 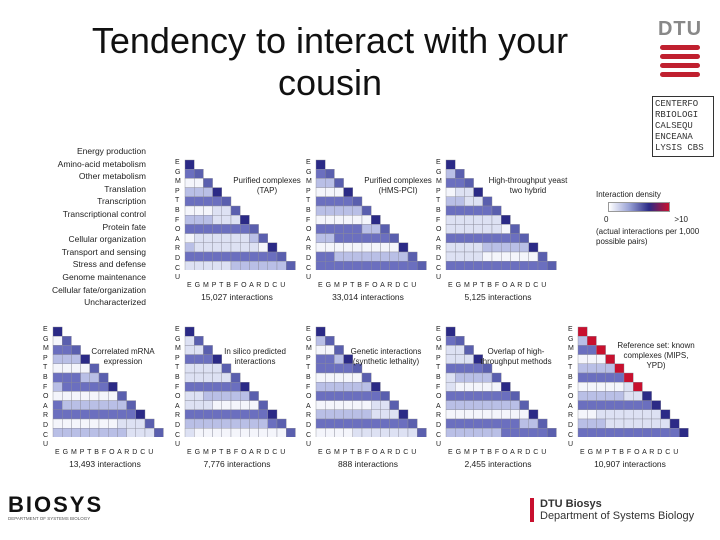 What do you see at coordinates (681, 219) in the screenshot?
I see `legend-max: >10` at bounding box center [681, 219].